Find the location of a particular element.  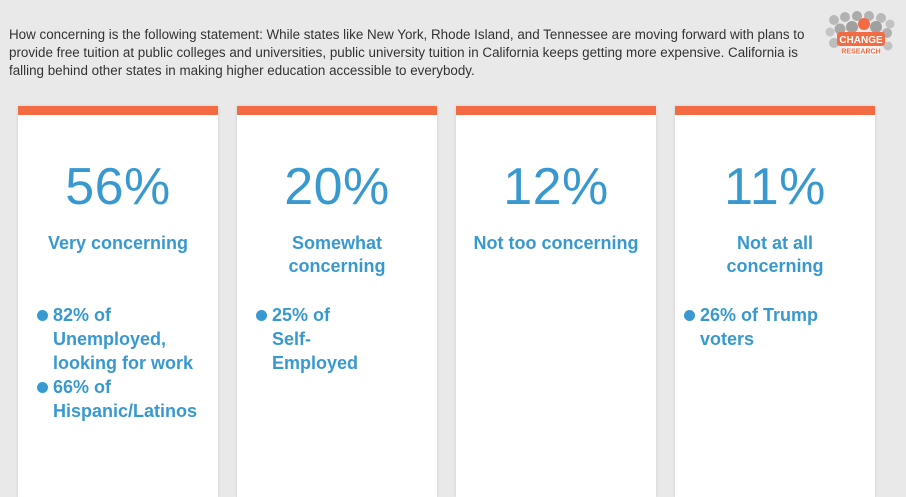

card-notes: 25% of Self-Employed is located at coordinates (342, 339).